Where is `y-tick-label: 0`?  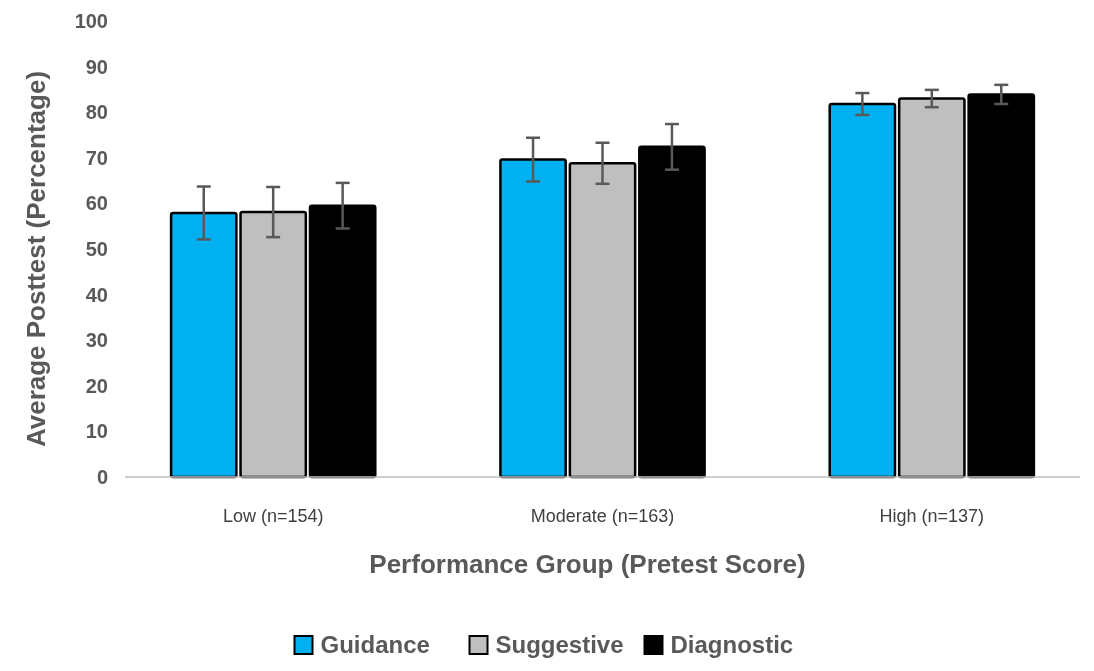
y-tick-label: 0 is located at coordinates (102, 477).